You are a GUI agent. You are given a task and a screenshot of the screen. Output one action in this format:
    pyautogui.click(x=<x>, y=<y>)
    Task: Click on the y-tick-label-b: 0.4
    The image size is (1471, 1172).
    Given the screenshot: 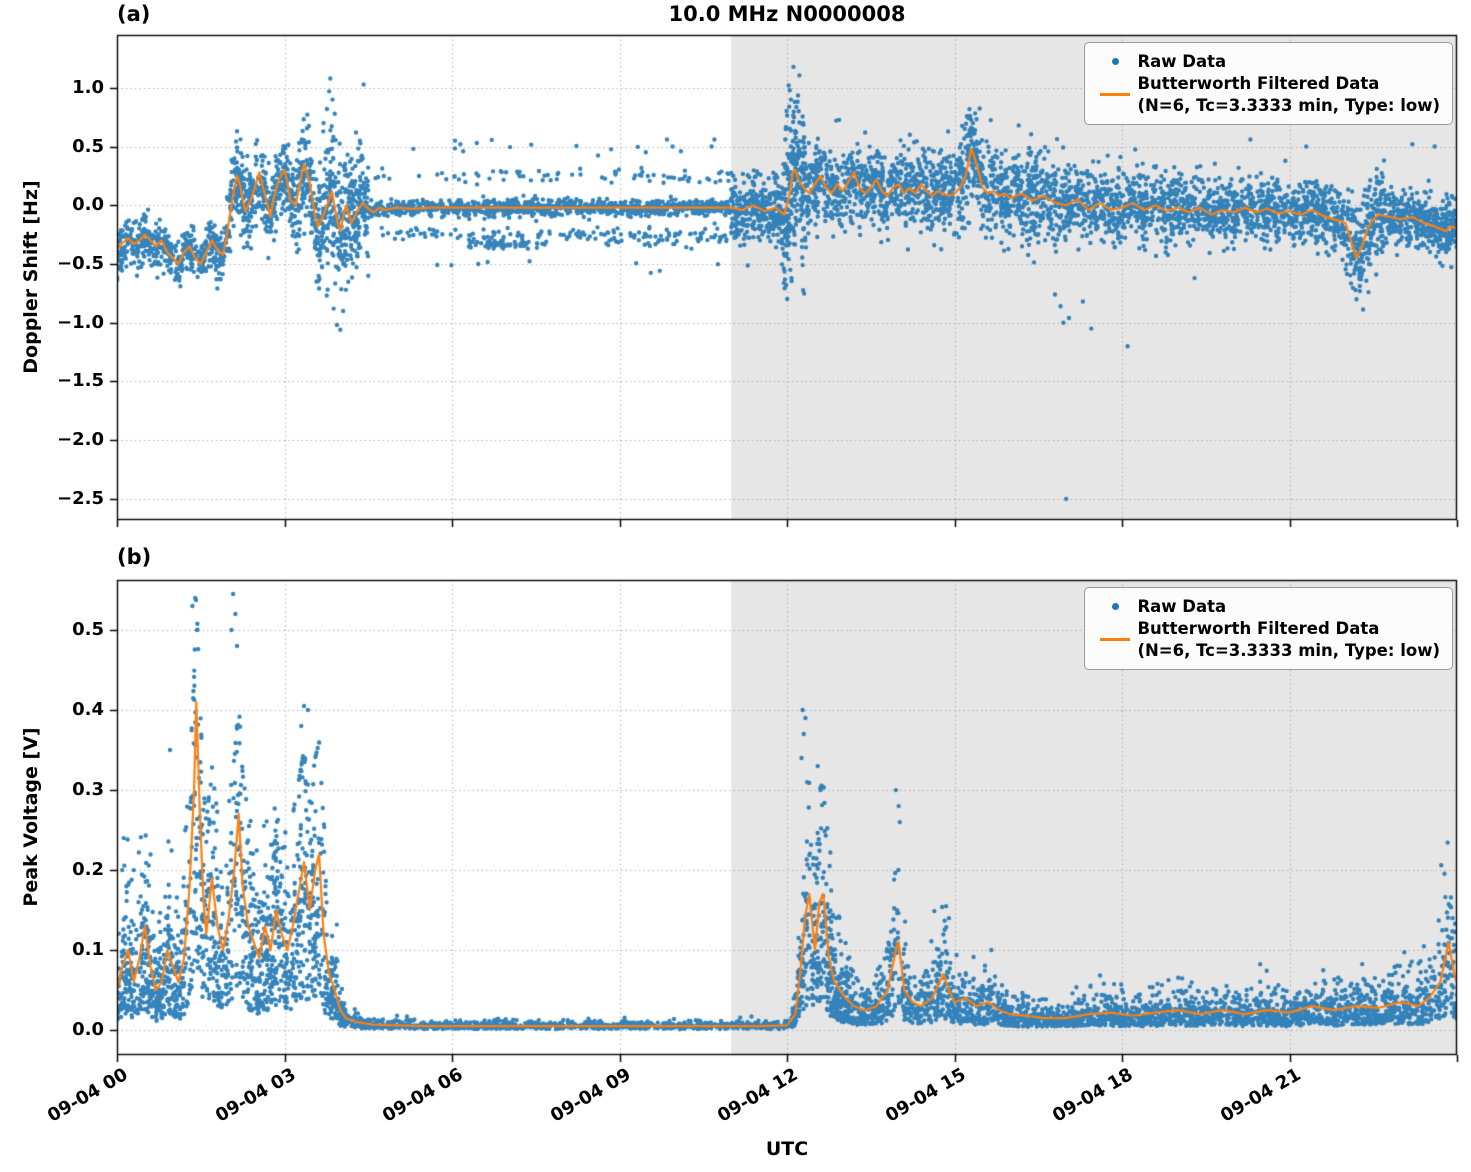 What is the action you would take?
    pyautogui.click(x=88, y=710)
    